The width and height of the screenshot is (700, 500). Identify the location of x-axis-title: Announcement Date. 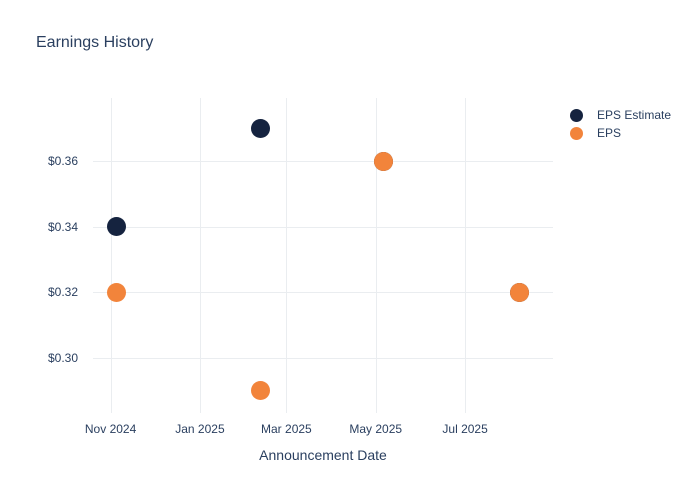
(323, 455).